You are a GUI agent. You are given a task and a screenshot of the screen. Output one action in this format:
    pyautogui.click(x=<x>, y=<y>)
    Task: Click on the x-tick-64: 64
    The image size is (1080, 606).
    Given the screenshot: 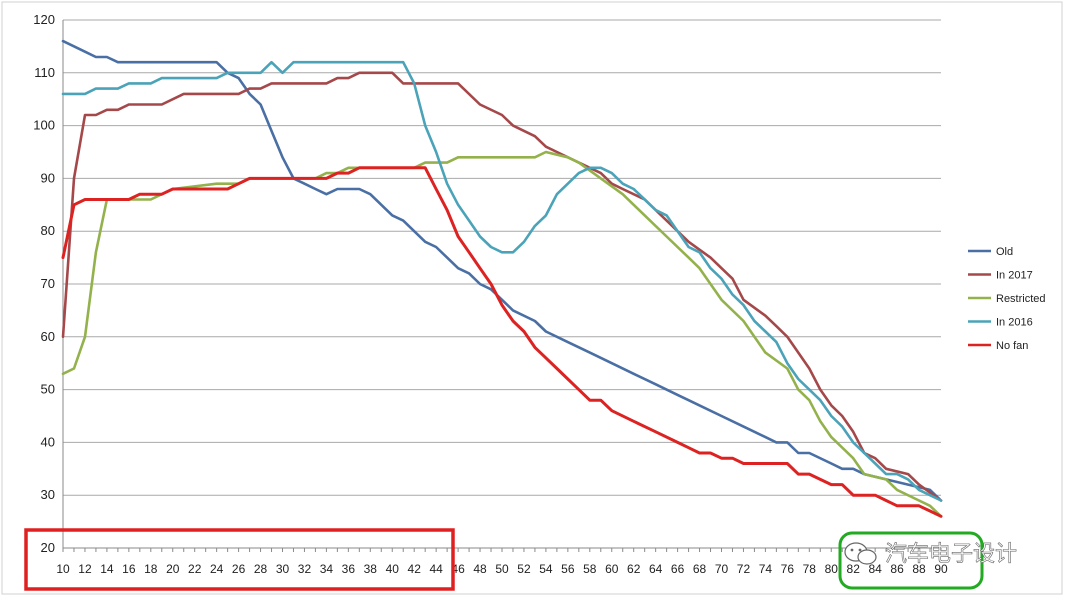 What is the action you would take?
    pyautogui.click(x=656, y=569)
    